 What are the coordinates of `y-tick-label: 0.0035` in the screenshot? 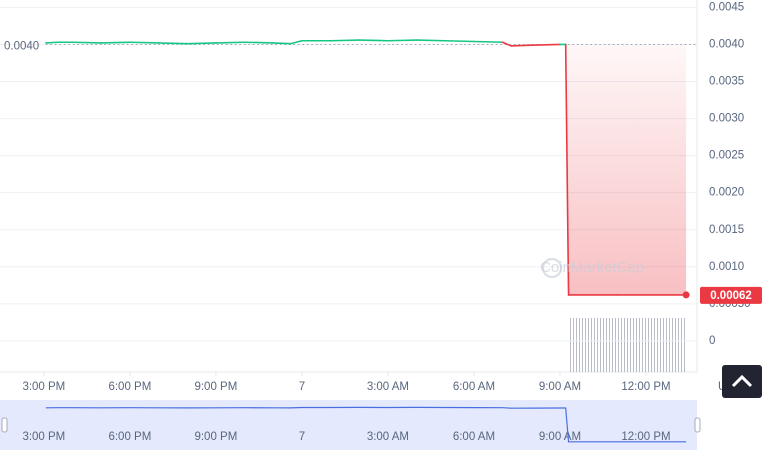 It's located at (726, 82).